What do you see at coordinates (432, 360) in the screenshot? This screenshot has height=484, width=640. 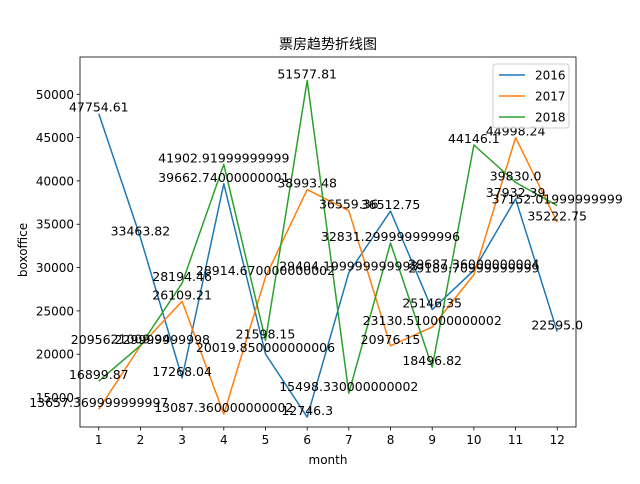 I see `data-label-2018-9: 18496.82` at bounding box center [432, 360].